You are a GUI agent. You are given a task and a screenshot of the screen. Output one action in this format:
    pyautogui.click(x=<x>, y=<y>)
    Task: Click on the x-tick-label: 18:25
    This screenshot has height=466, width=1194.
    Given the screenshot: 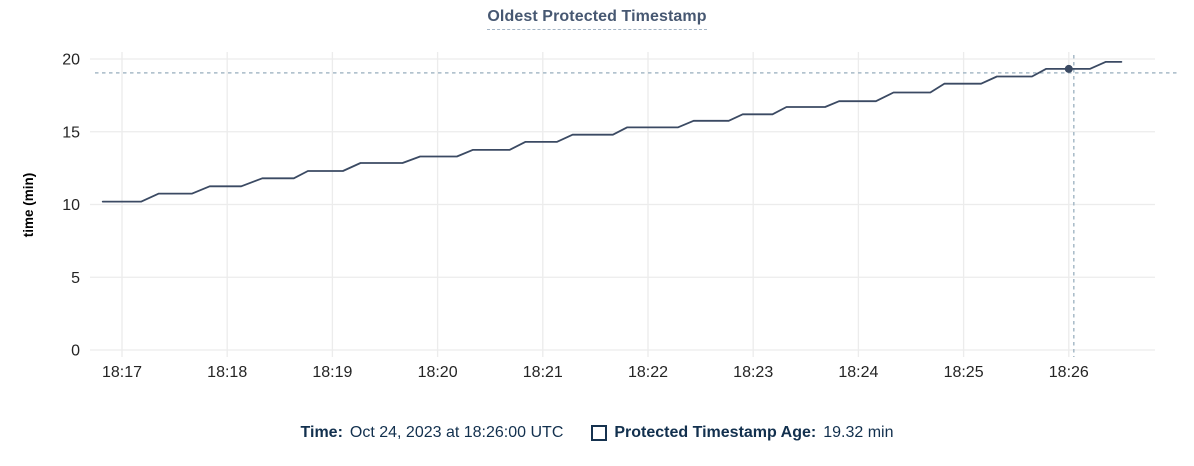 What is the action you would take?
    pyautogui.click(x=964, y=372)
    